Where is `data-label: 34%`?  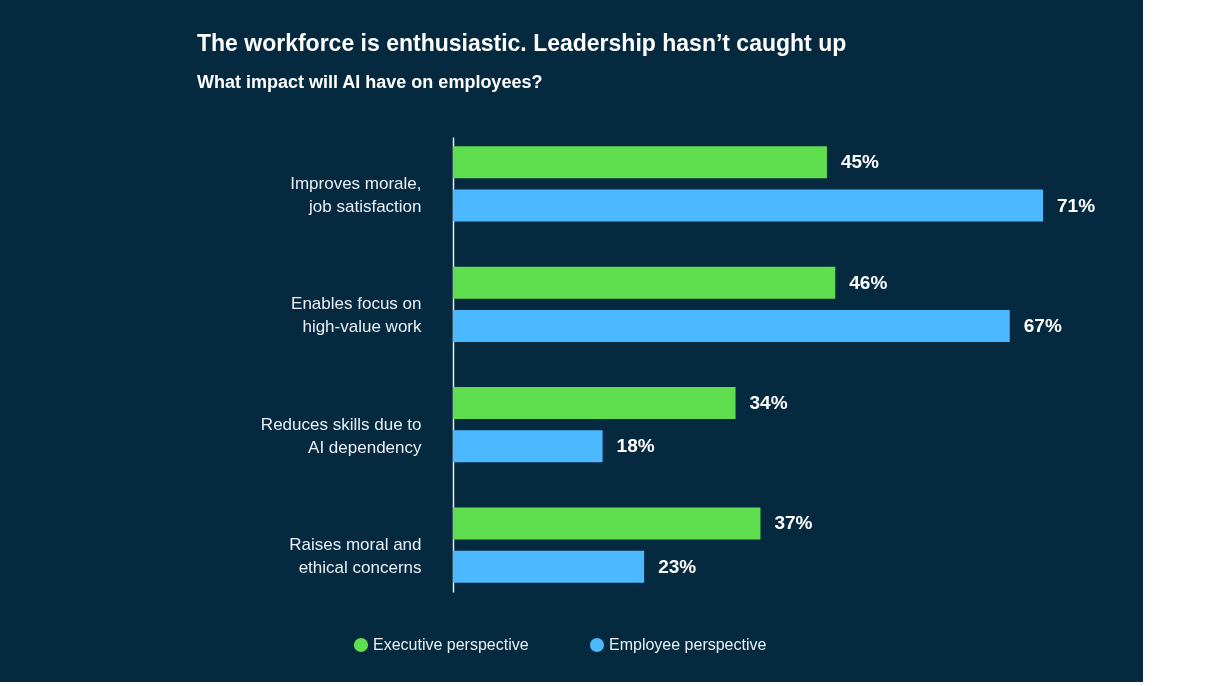 data-label: 34% is located at coordinates (768, 403).